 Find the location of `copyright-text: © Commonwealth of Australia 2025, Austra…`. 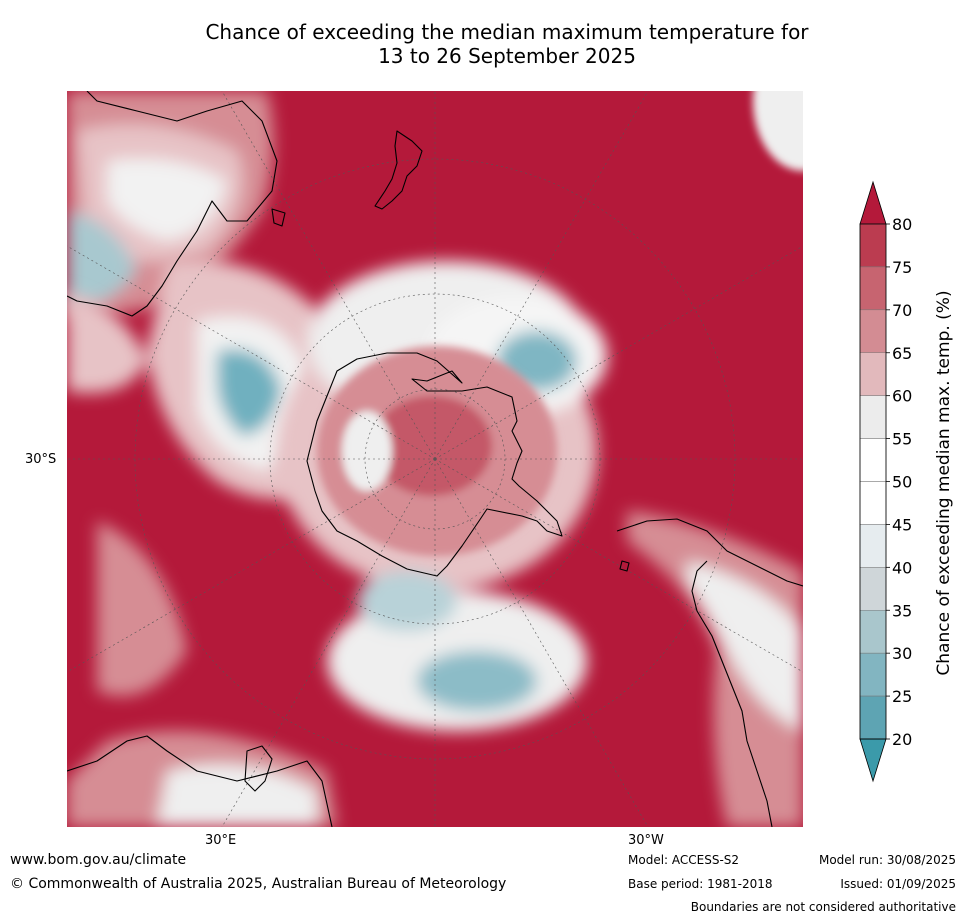

copyright-text: © Commonwealth of Australia 2025, Austra… is located at coordinates (258, 884).